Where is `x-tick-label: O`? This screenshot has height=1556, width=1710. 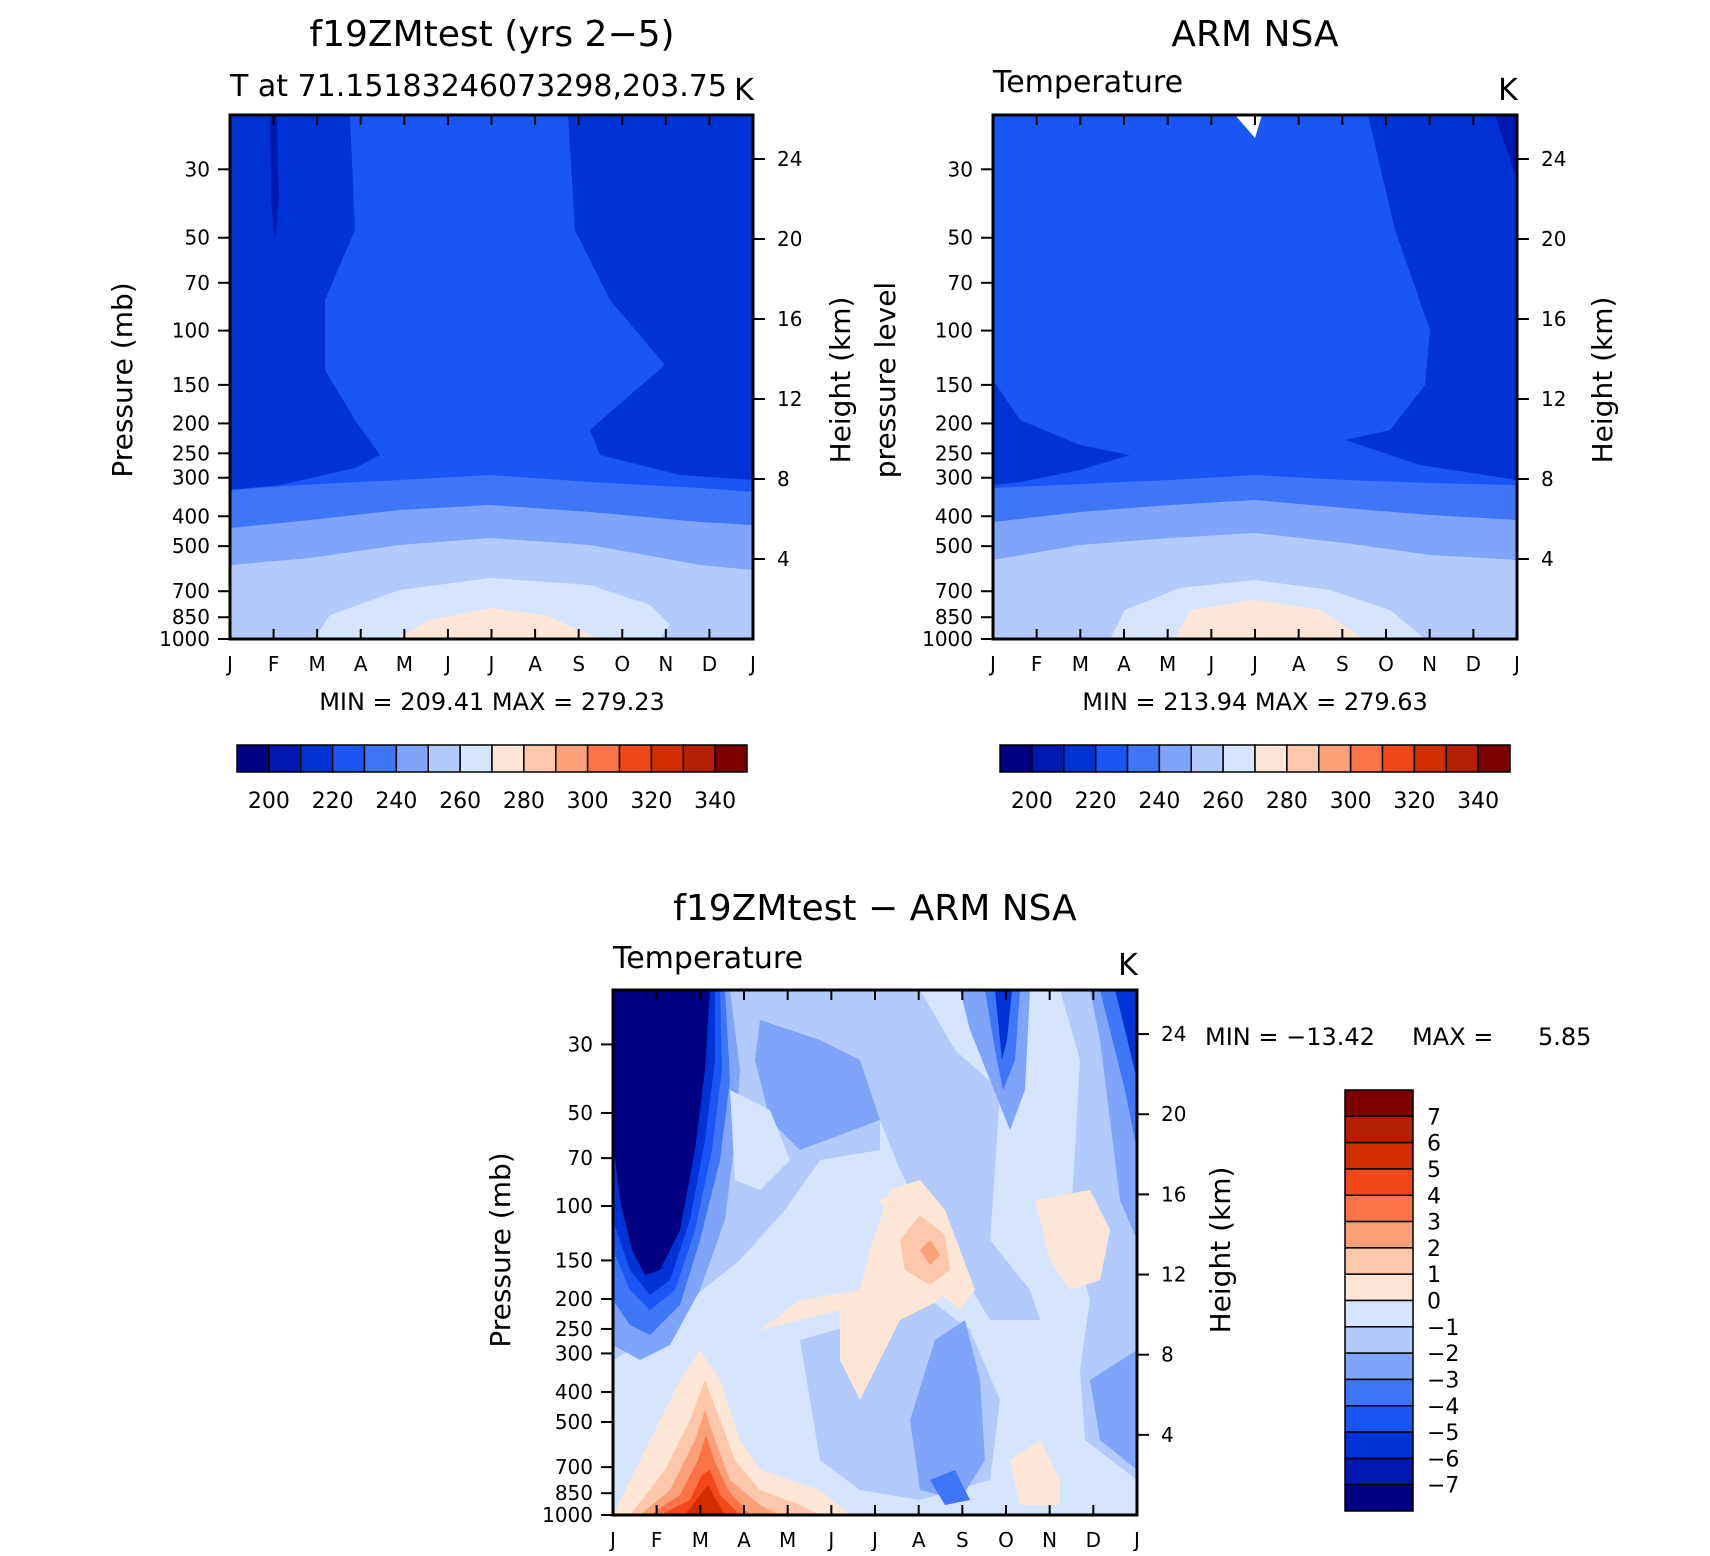
x-tick-label: O is located at coordinates (622, 664).